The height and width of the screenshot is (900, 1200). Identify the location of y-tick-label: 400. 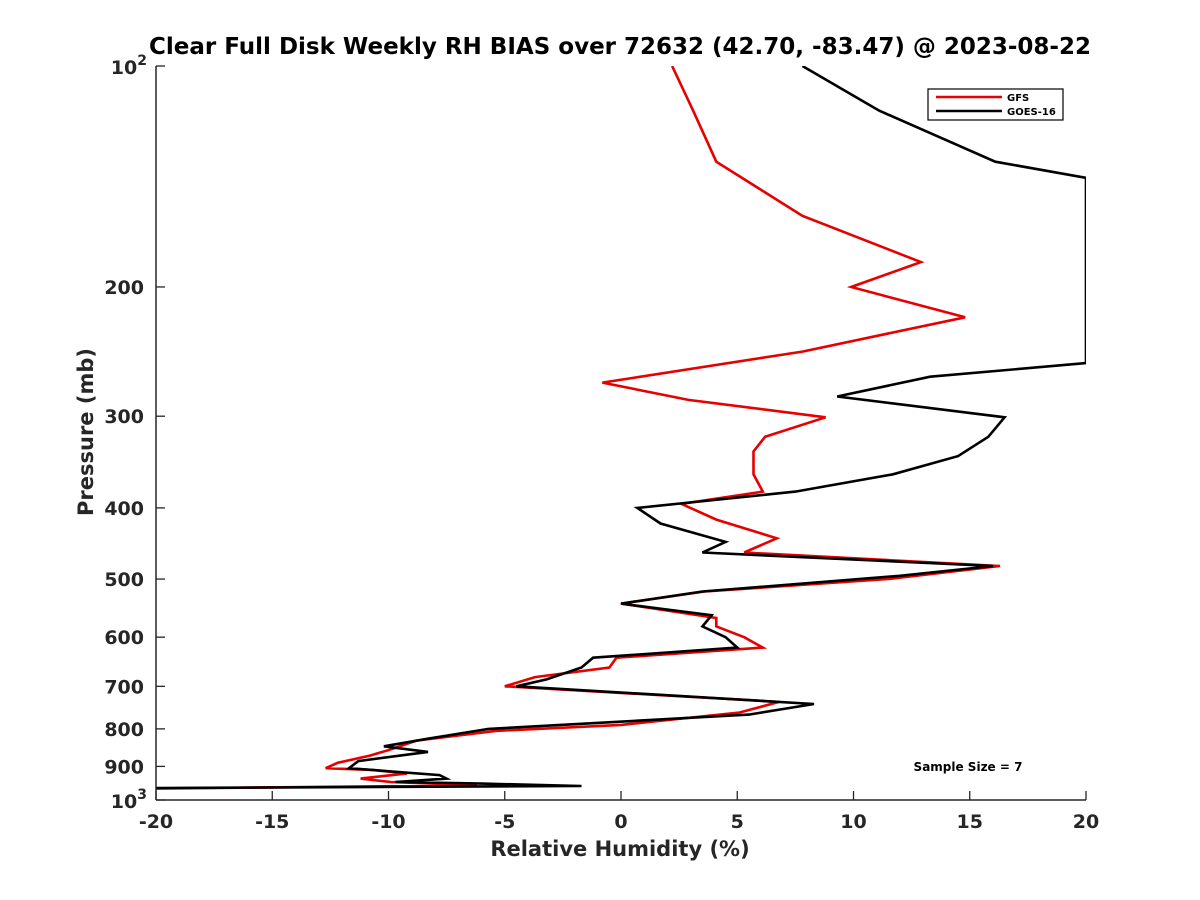
(124, 509).